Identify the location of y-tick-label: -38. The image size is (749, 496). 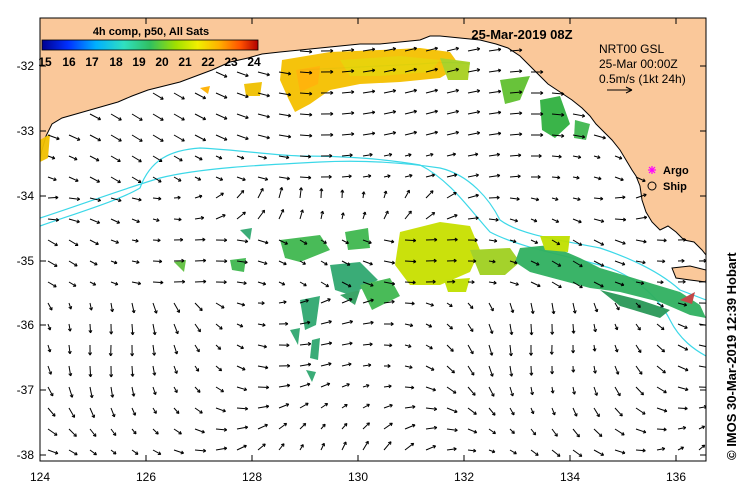
(26, 455).